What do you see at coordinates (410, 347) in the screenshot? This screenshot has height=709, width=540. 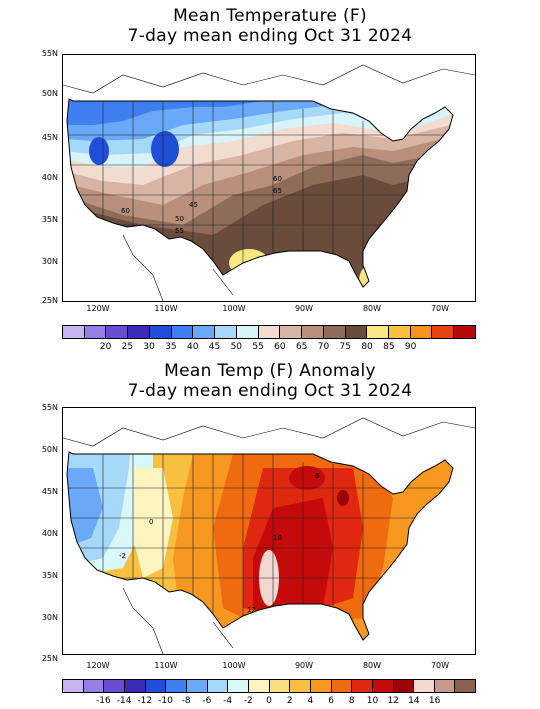 I see `colorbar-label: 90` at bounding box center [410, 347].